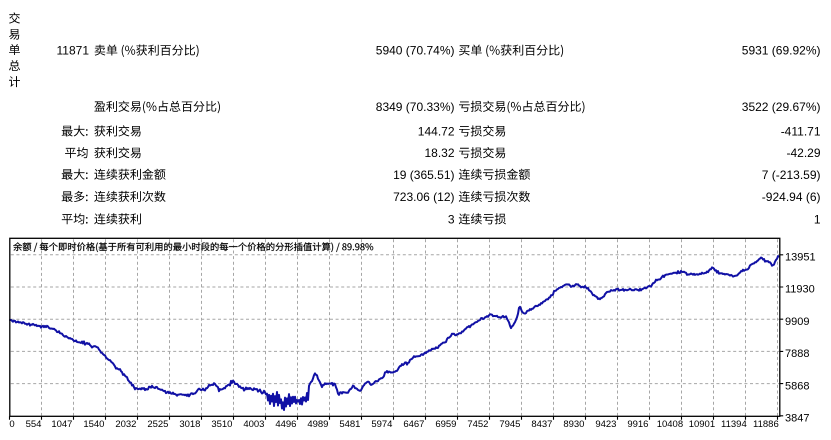 The image size is (831, 440). Describe the element at coordinates (605, 424) in the screenshot. I see `svg-text: 9423` at that location.